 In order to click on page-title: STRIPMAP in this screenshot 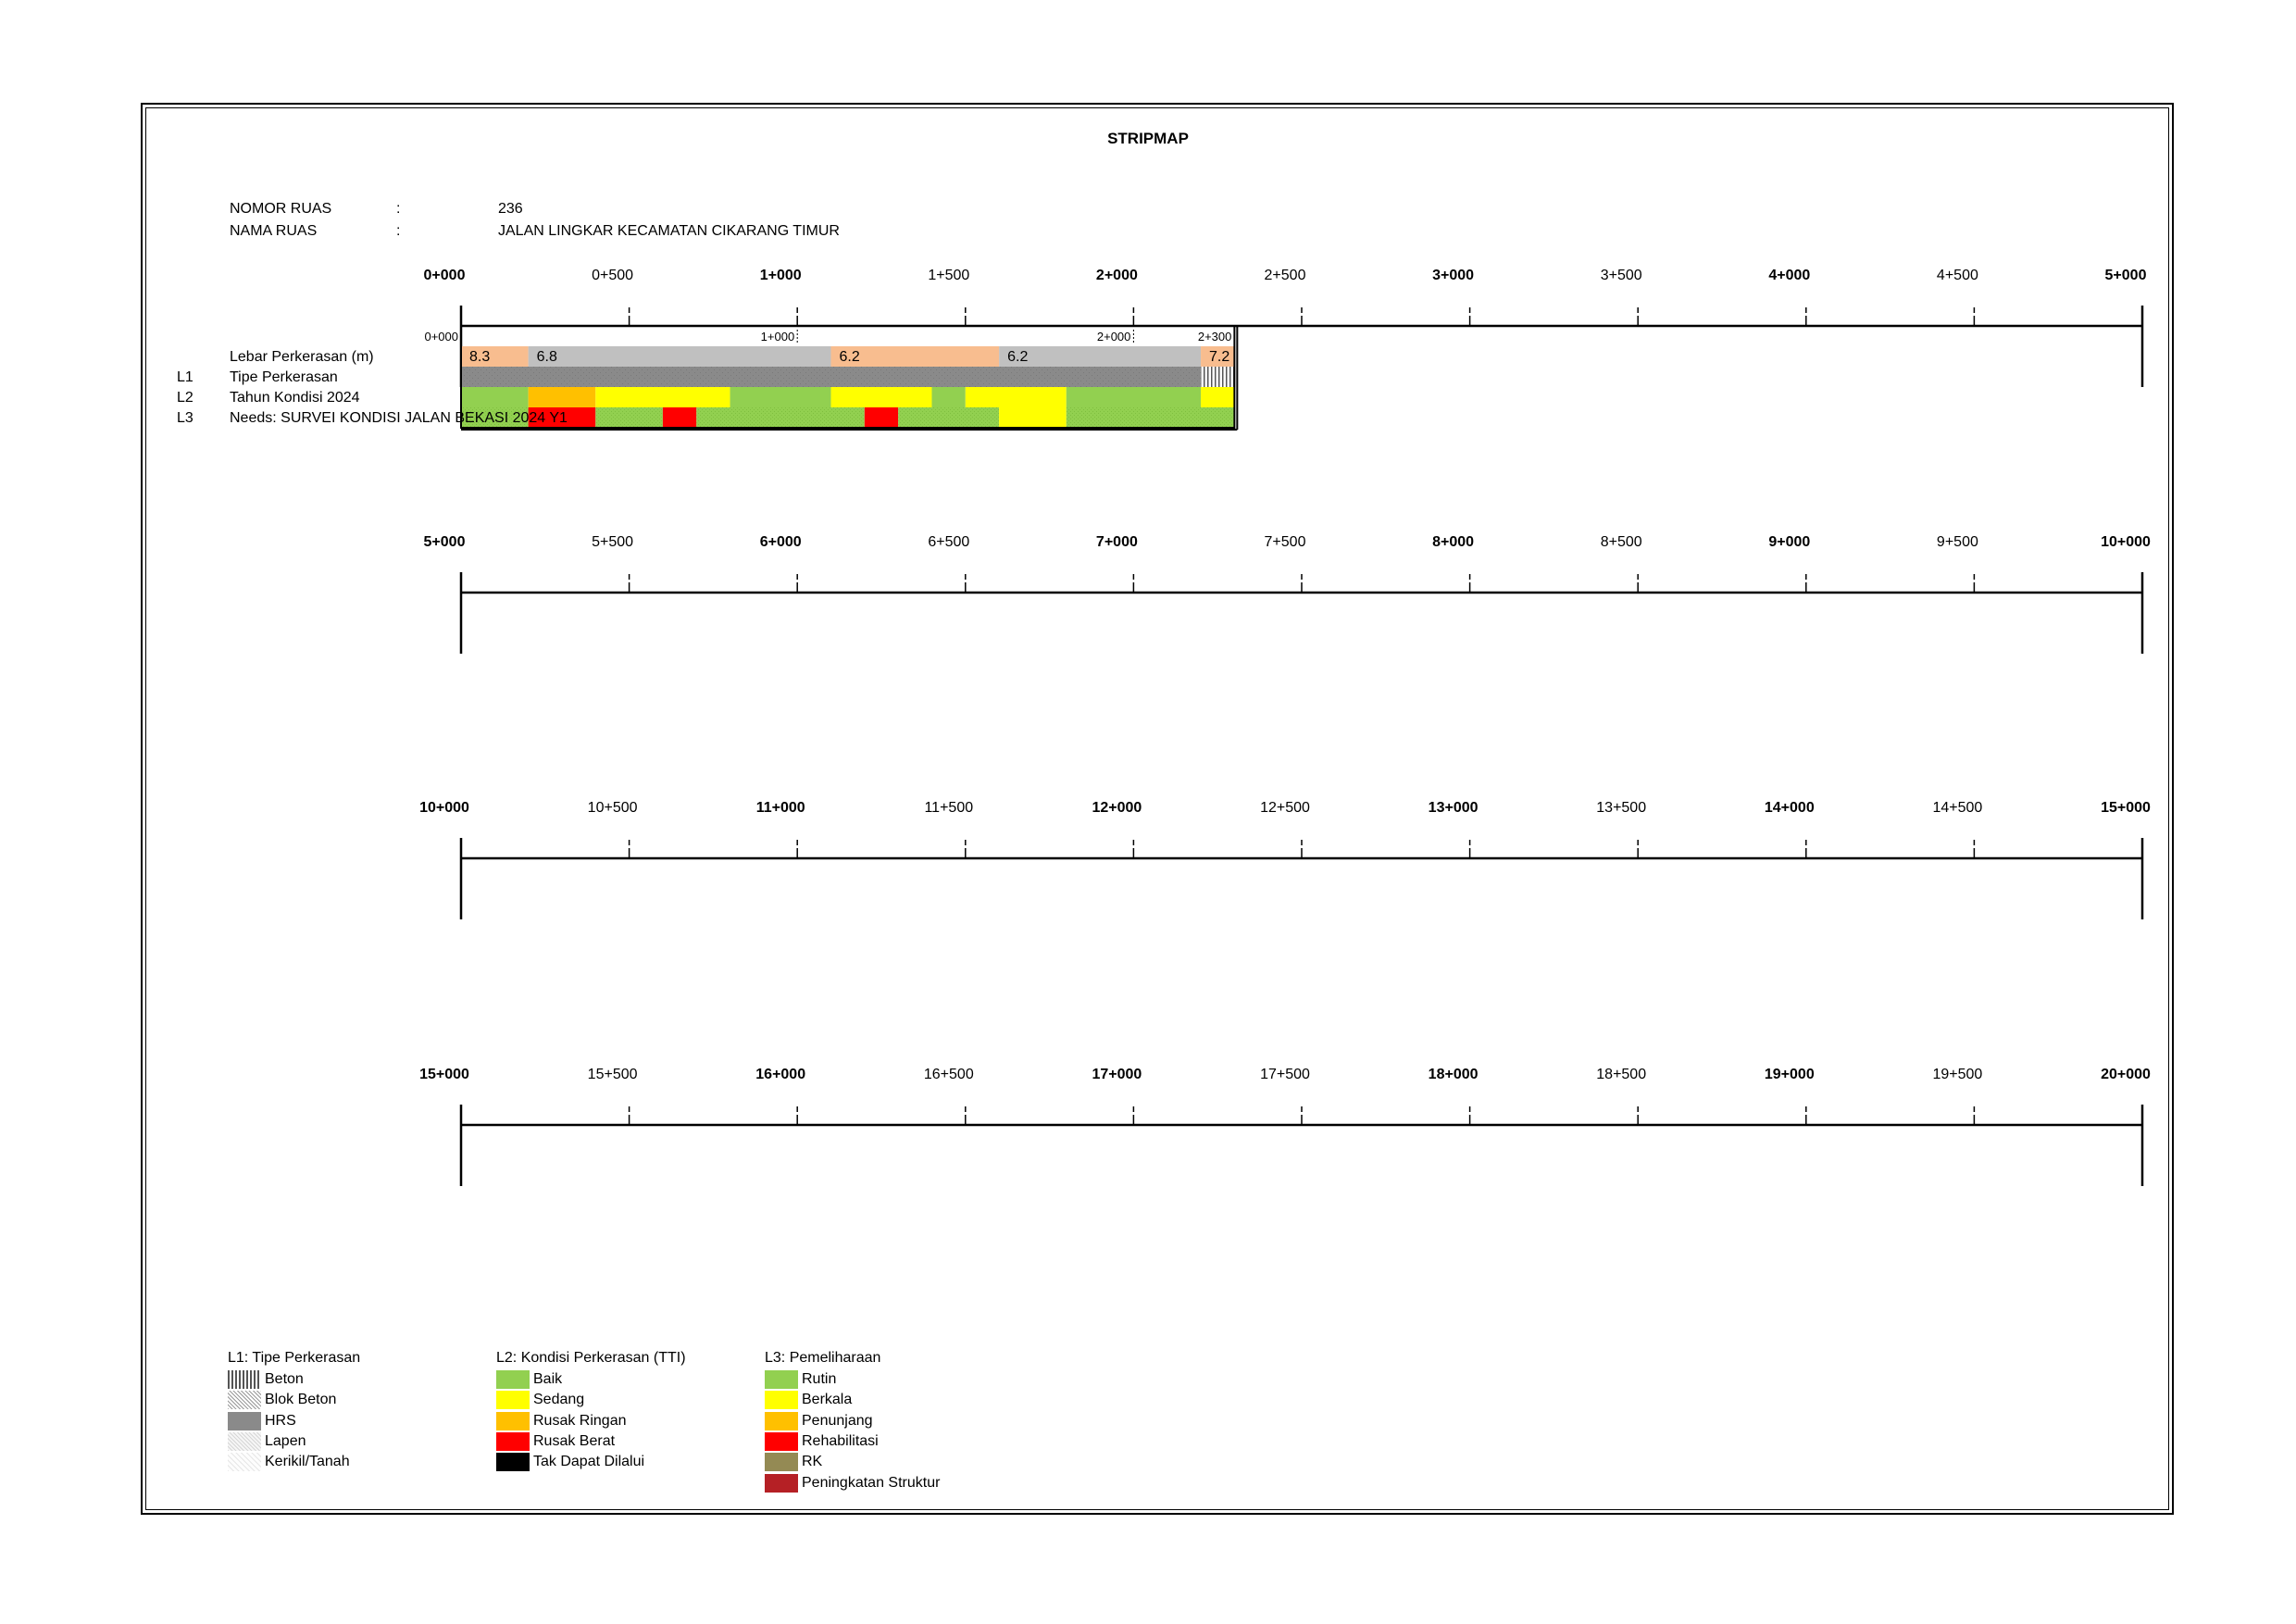, I will do `click(1148, 138)`.